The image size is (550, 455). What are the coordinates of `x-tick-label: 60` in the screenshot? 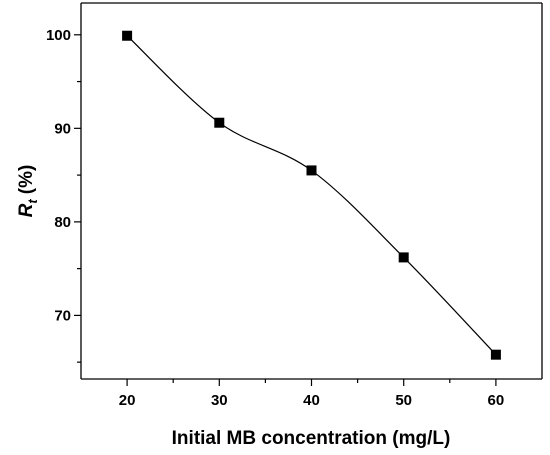 It's located at (496, 400).